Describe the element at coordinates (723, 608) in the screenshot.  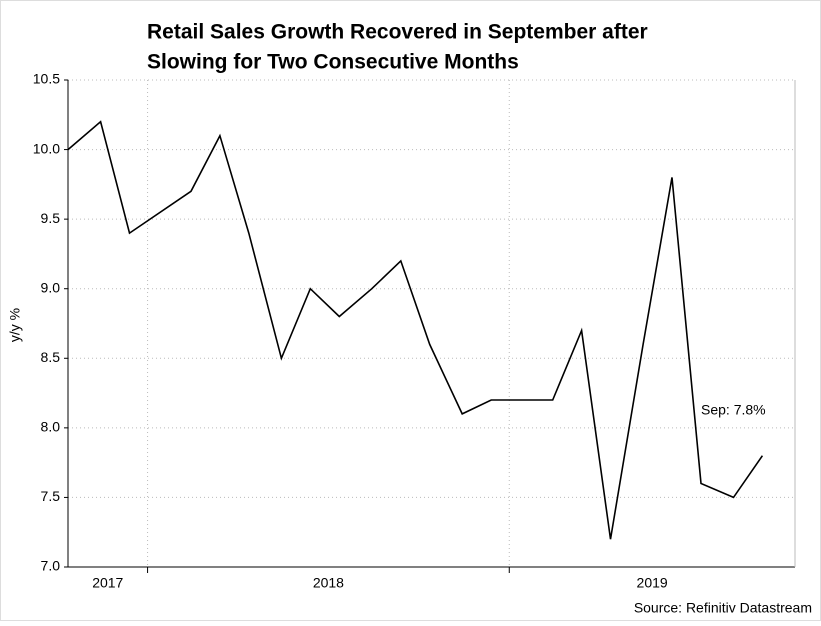
I see `source: Source: Refinitiv Datastream` at that location.